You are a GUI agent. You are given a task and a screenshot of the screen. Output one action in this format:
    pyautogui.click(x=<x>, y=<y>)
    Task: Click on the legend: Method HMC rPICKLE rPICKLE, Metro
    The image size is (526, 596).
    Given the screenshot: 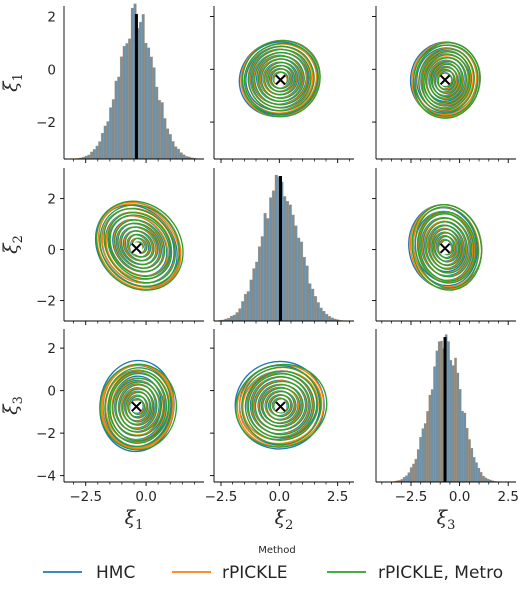 What is the action you would take?
    pyautogui.click(x=273, y=564)
    